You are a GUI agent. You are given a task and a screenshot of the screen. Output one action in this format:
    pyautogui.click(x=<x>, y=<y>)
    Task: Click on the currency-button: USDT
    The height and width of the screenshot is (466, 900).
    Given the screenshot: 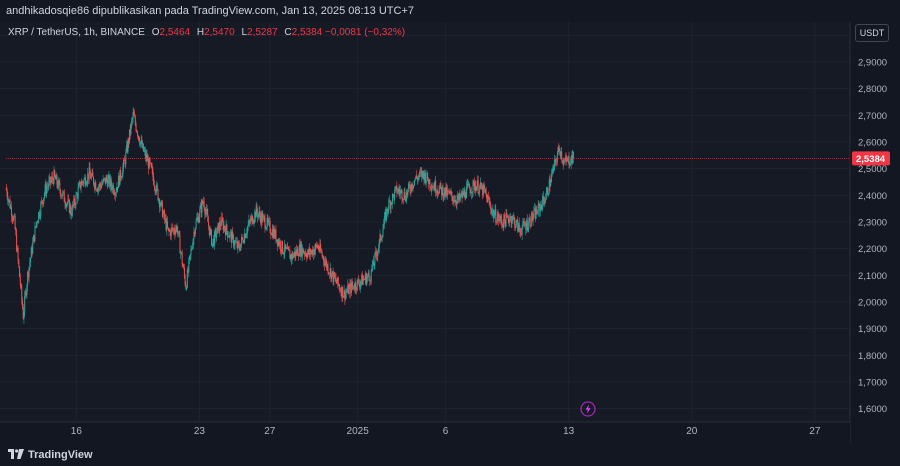 What is the action you would take?
    pyautogui.click(x=872, y=33)
    